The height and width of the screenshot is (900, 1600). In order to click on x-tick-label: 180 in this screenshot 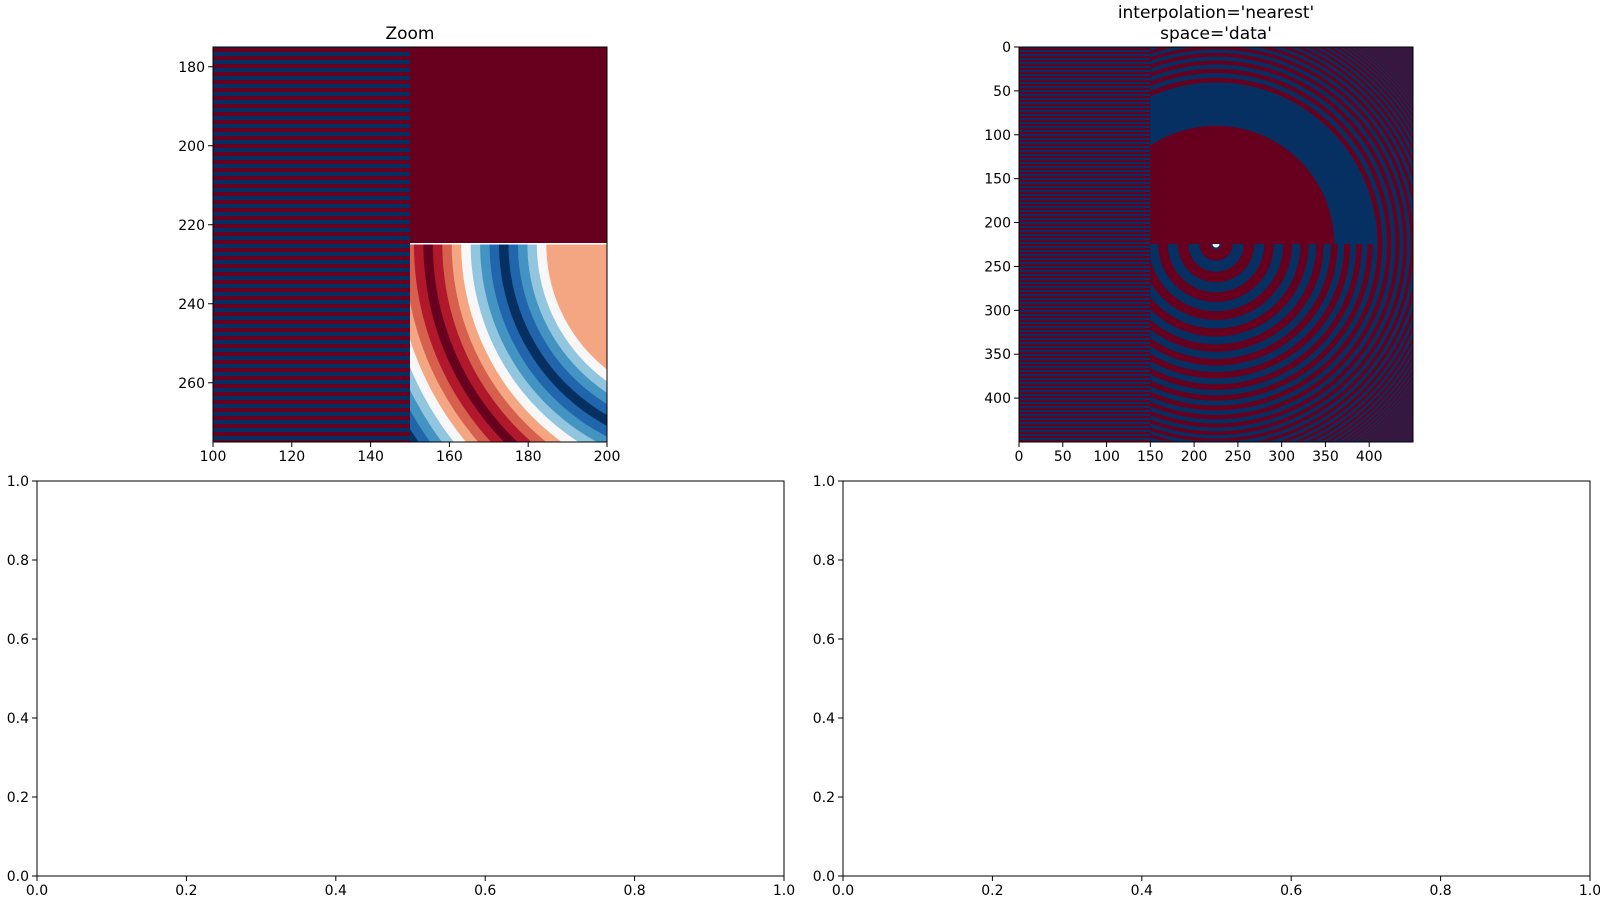, I will do `click(528, 457)`.